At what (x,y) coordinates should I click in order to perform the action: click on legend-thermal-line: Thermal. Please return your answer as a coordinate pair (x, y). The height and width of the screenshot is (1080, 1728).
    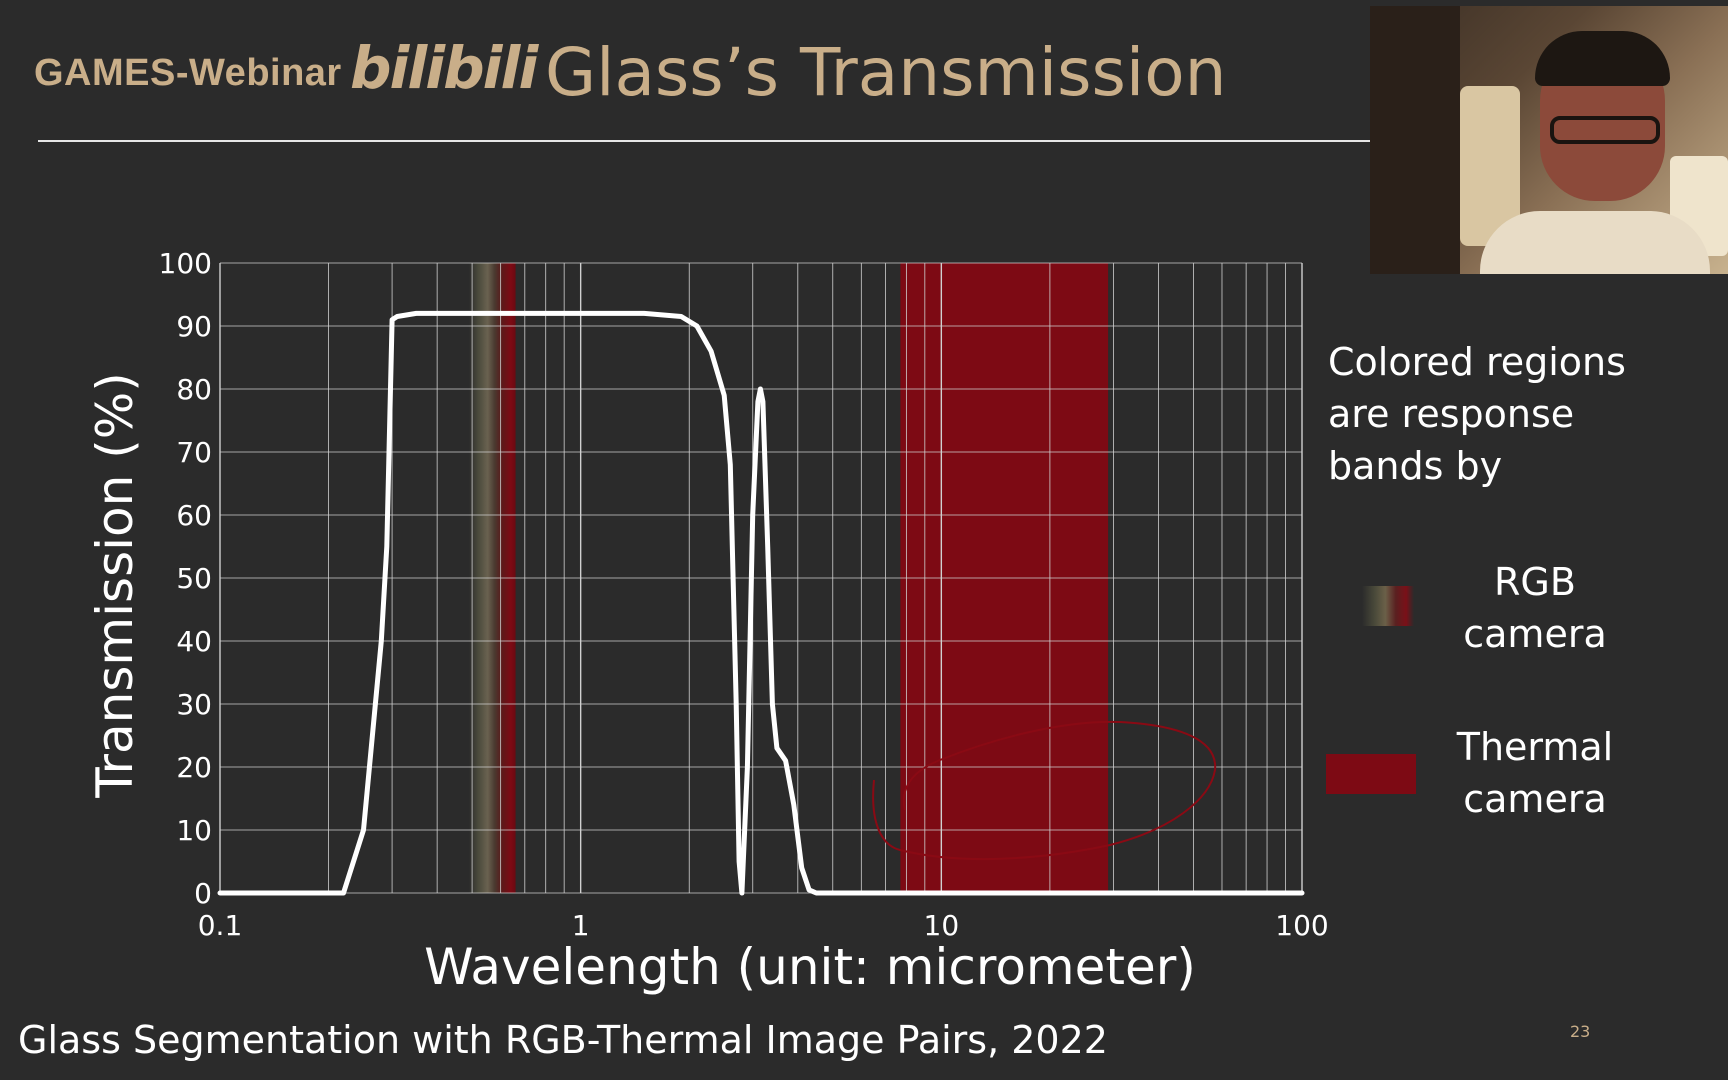
    Looking at the image, I should click on (1535, 747).